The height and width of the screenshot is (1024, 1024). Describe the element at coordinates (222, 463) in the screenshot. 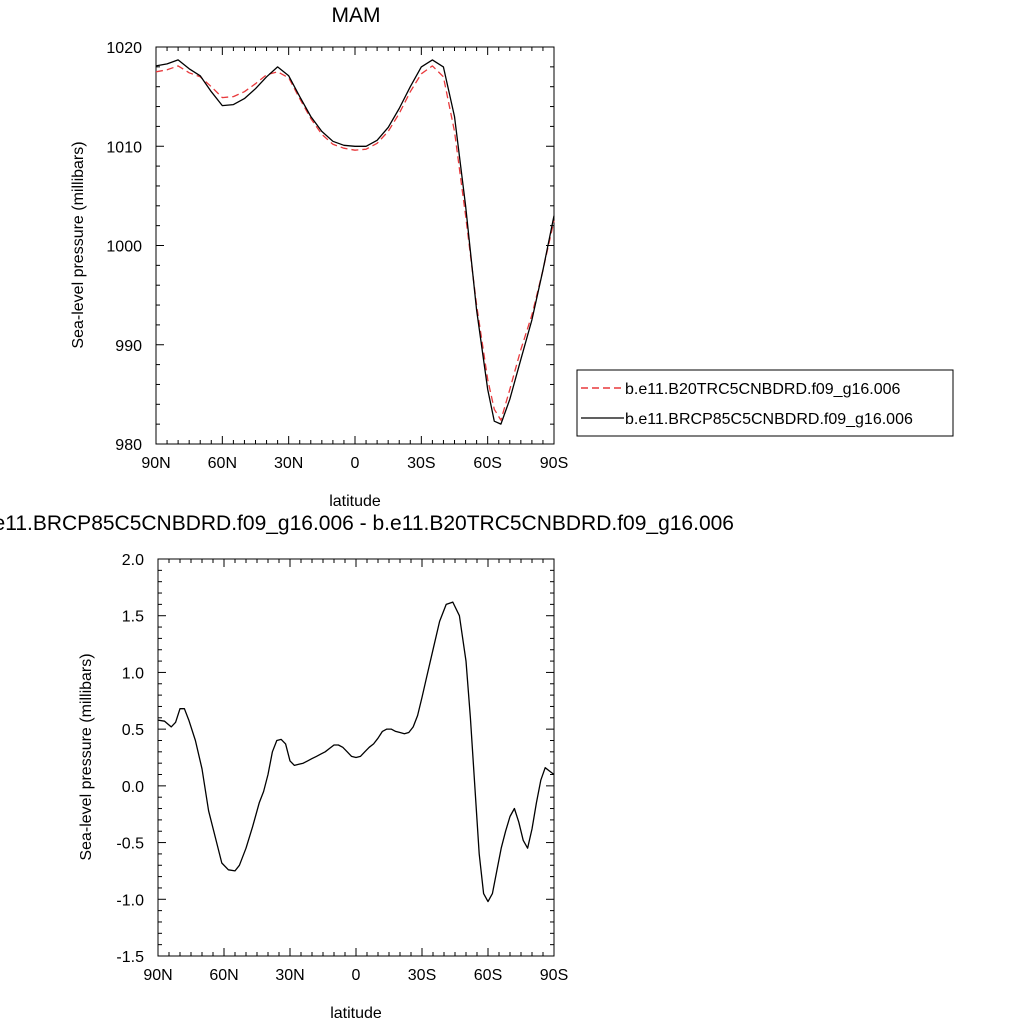

I see `top-x-tick-label: 60N` at that location.